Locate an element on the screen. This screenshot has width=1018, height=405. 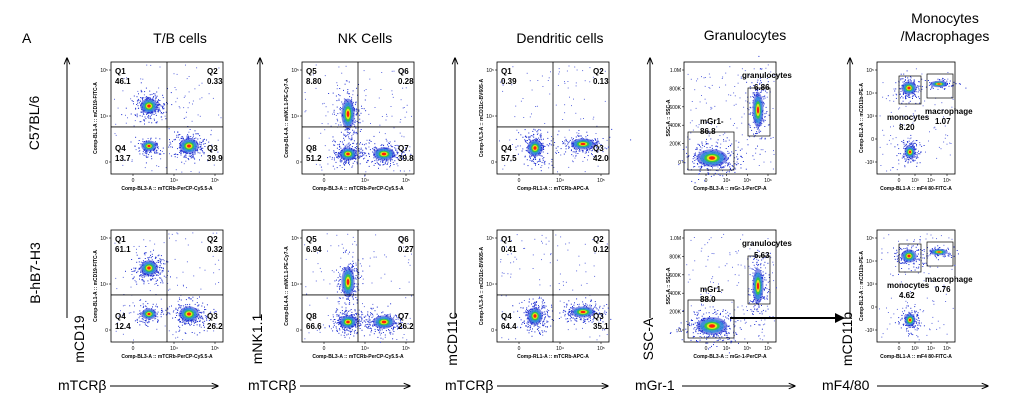
gate-value-monocytes: 4.62 is located at coordinates (907, 295).